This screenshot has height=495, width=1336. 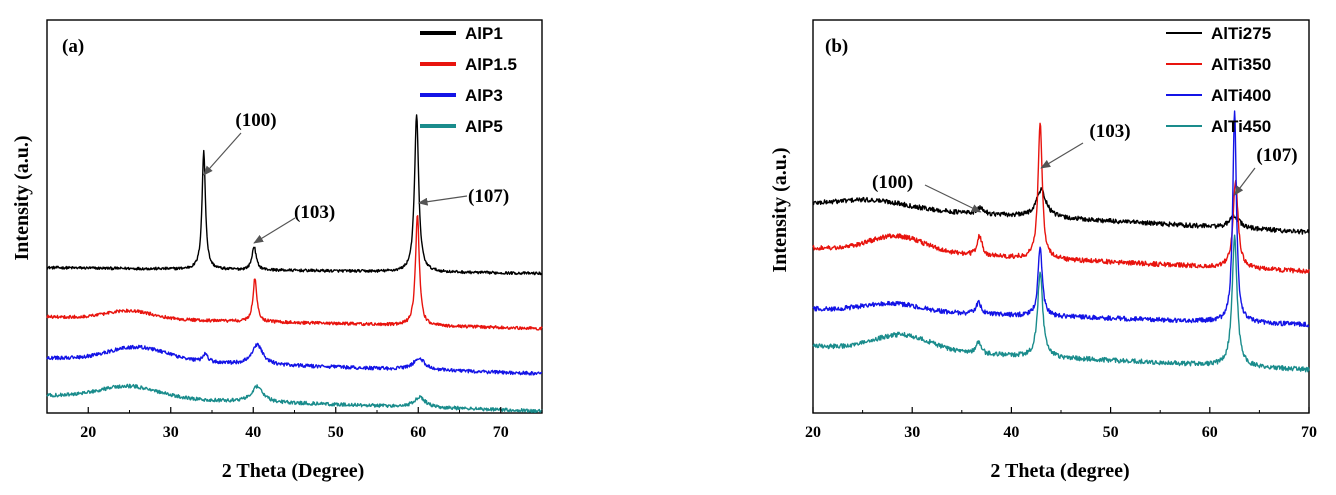 What do you see at coordinates (1085, 167) in the screenshot?
I see `peak-annotations-b: (100) (103) (107)` at bounding box center [1085, 167].